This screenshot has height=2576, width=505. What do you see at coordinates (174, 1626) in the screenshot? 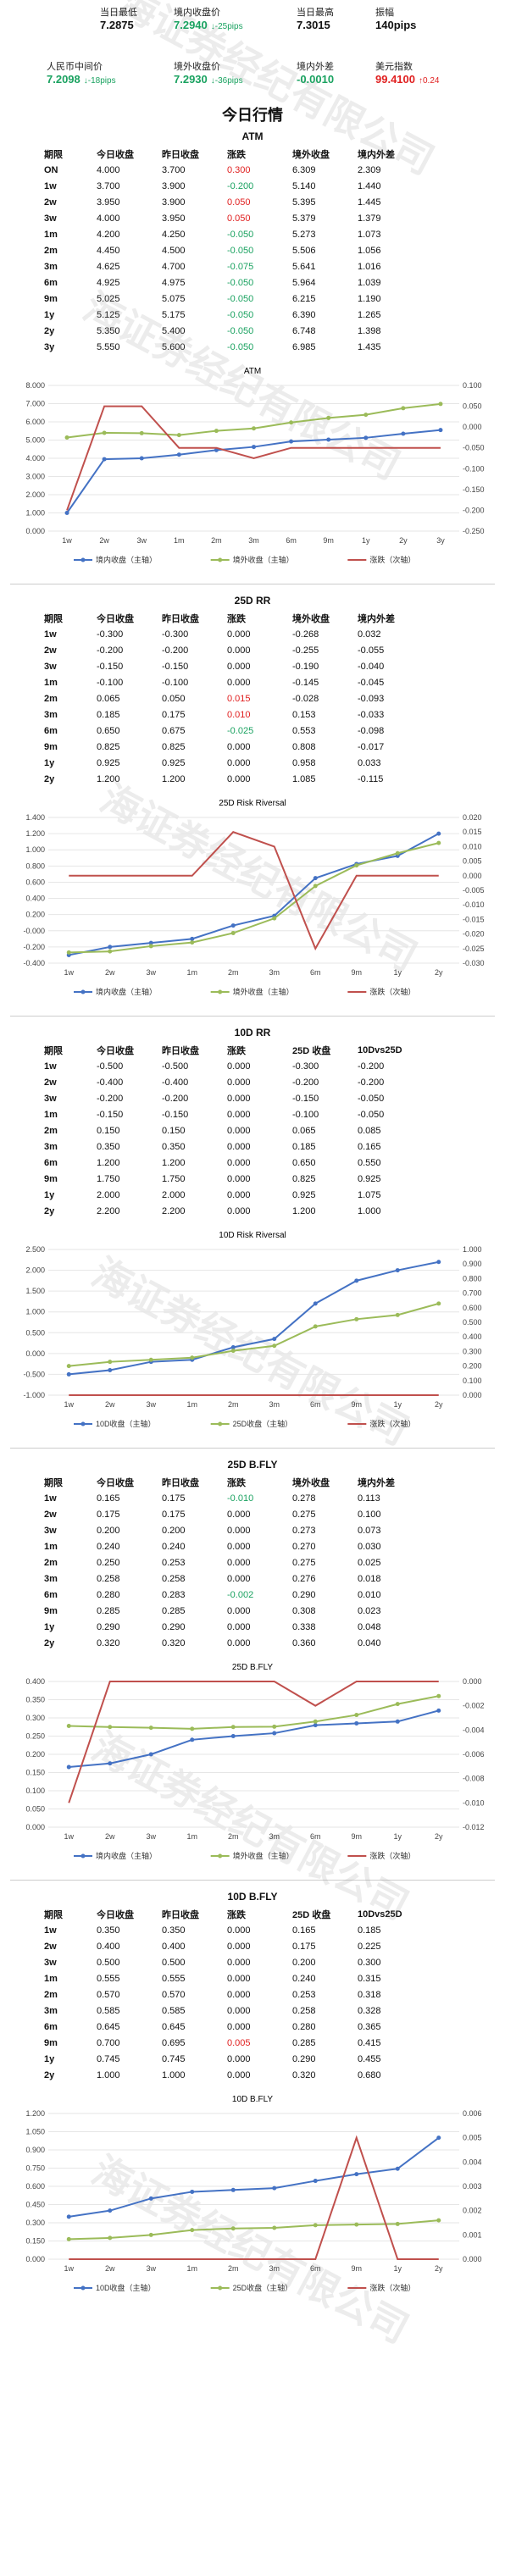
I see `value-cell: 0.290` at bounding box center [174, 1626].